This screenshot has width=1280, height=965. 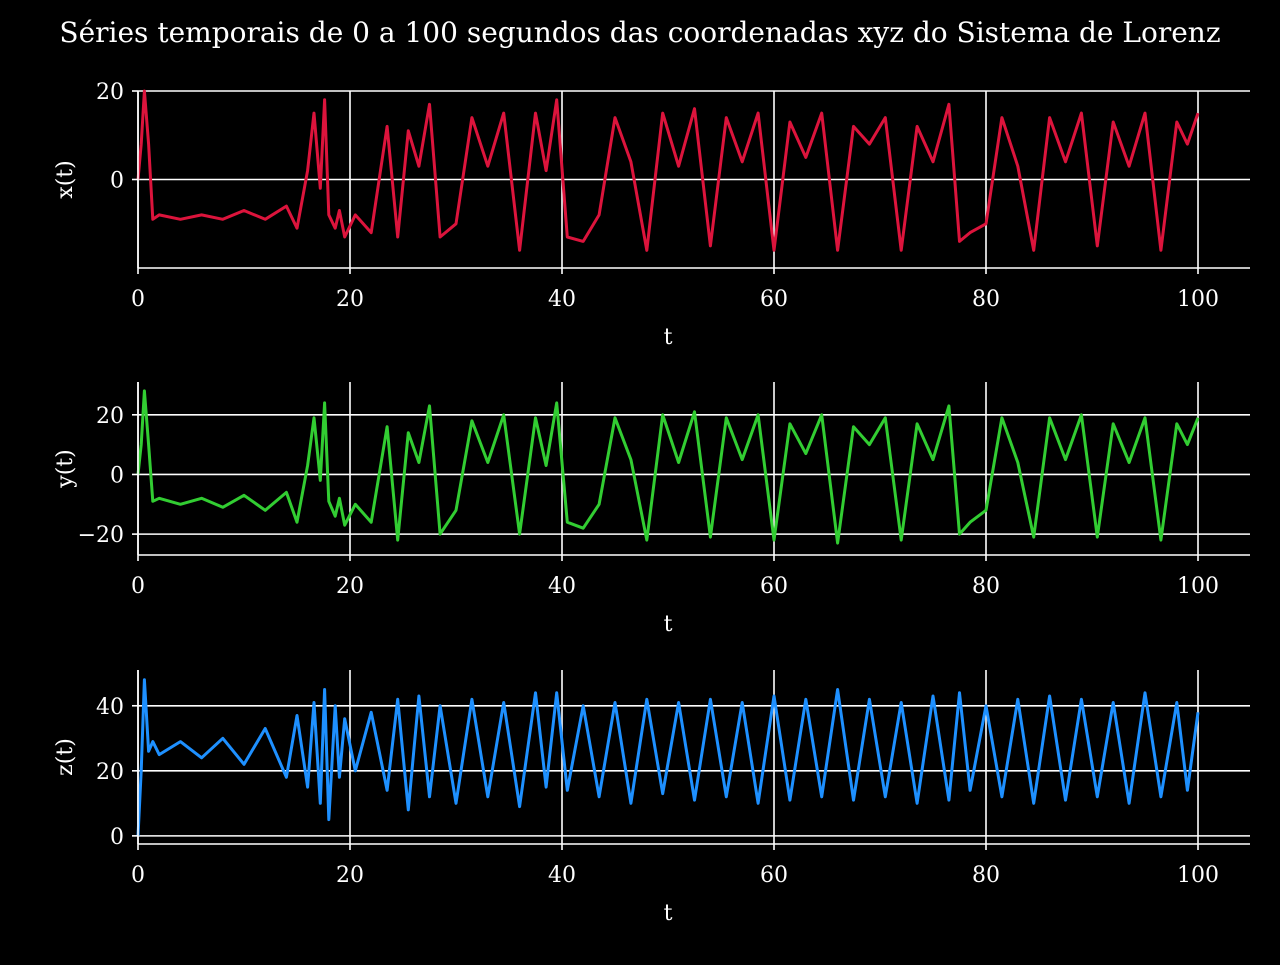 I want to click on y-tick-label: −20, so click(x=101, y=535).